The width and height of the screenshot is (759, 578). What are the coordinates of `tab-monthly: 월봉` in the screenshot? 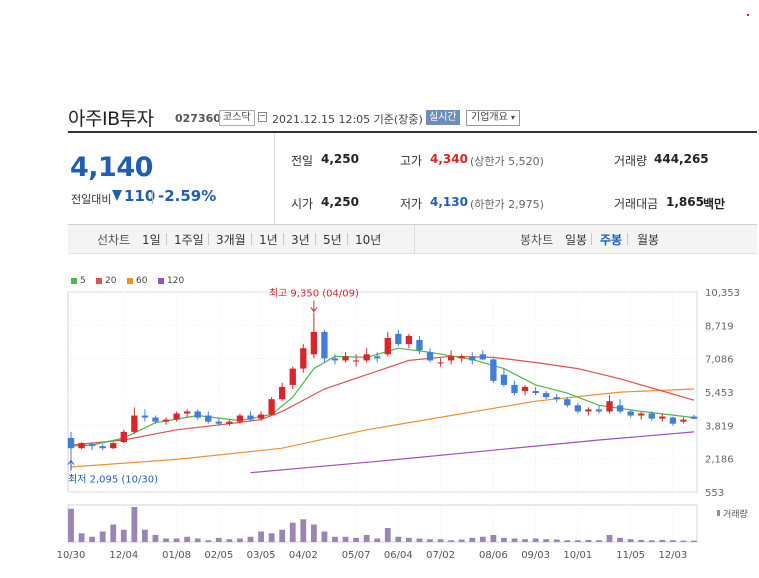 It's located at (648, 240).